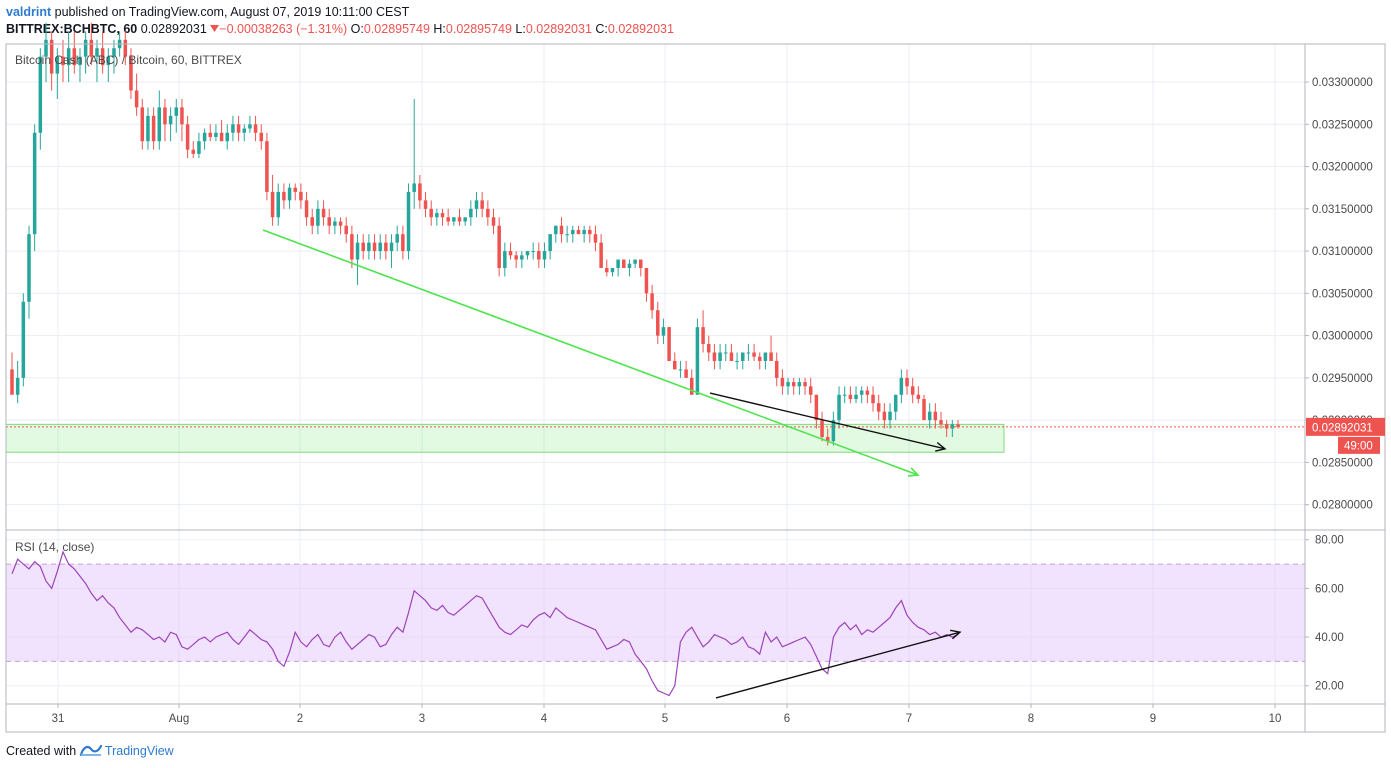 The height and width of the screenshot is (768, 1391). Describe the element at coordinates (913, 472) in the screenshot. I see `trendline-green-arrowhead` at that location.